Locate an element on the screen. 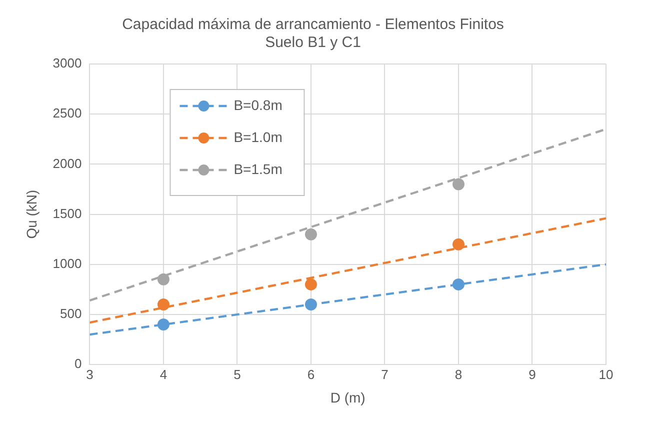 This screenshot has width=648, height=423. legend-label: B=0.8m is located at coordinates (258, 104).